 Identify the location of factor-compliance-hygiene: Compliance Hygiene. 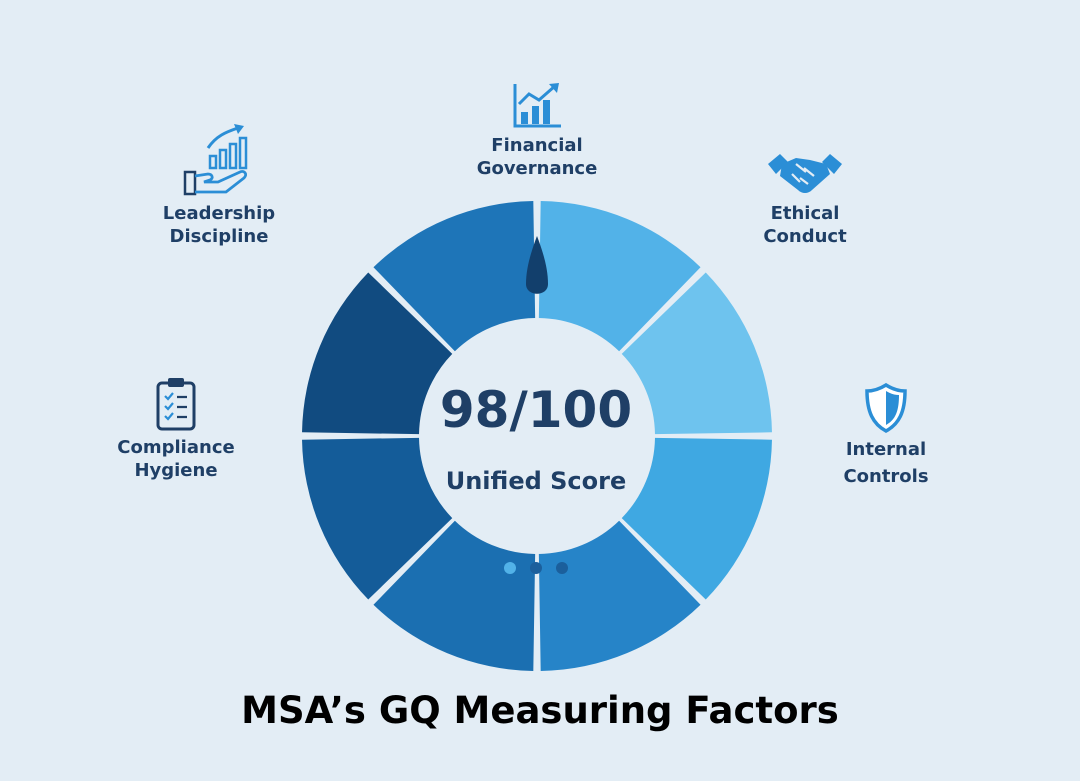
(176, 429).